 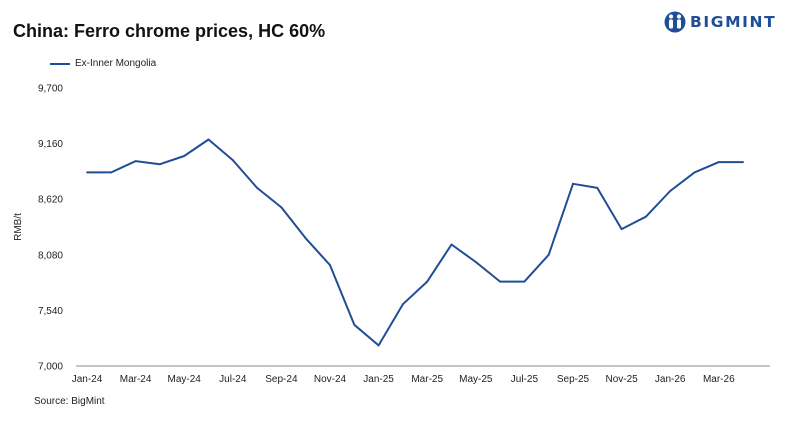 What do you see at coordinates (50, 367) in the screenshot?
I see `y-tick-label: 7,000` at bounding box center [50, 367].